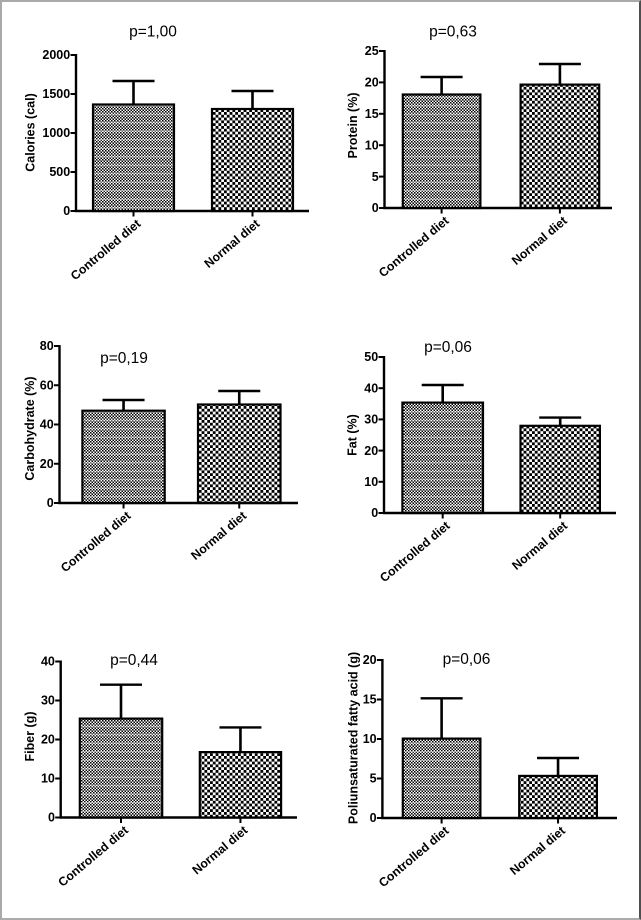 The image size is (641, 920). Describe the element at coordinates (372, 51) in the screenshot. I see `svg-text: 25` at that location.